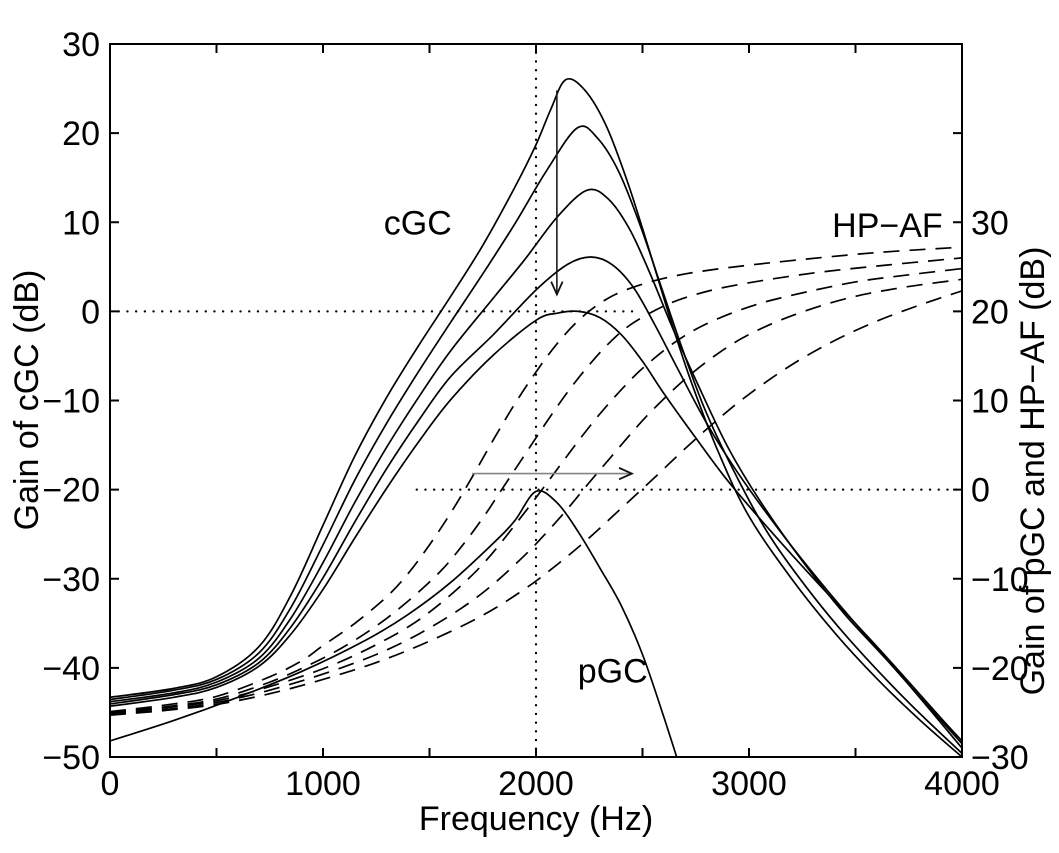  What do you see at coordinates (557, 289) in the screenshot?
I see `gain-decrease-with-level-arrow-head` at bounding box center [557, 289].